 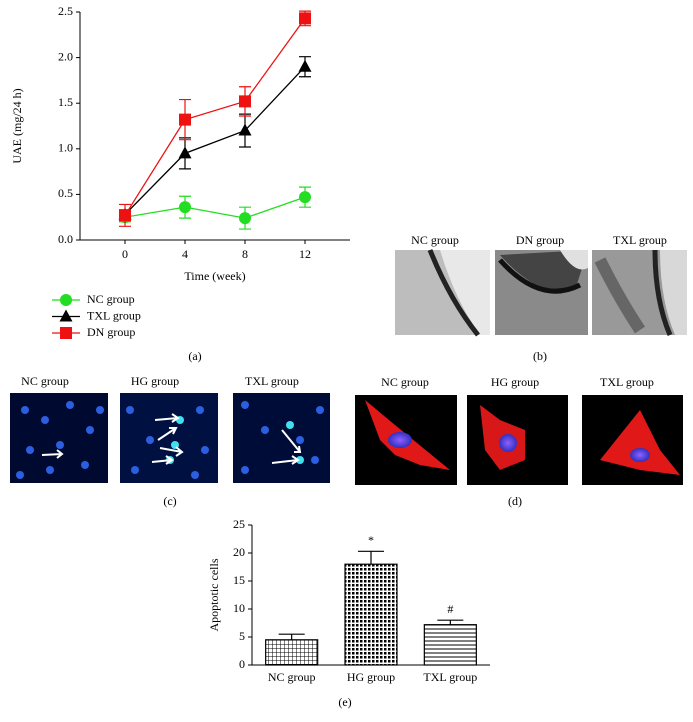 I want to click on y-tick-label: 25, so click(x=239, y=524).